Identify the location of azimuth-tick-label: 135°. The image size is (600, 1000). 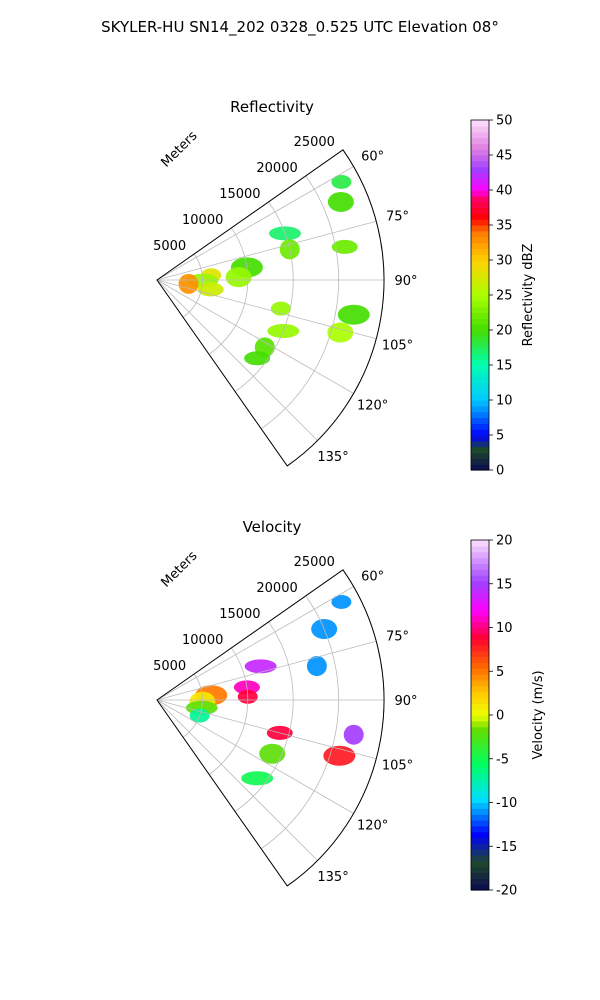
(332, 457).